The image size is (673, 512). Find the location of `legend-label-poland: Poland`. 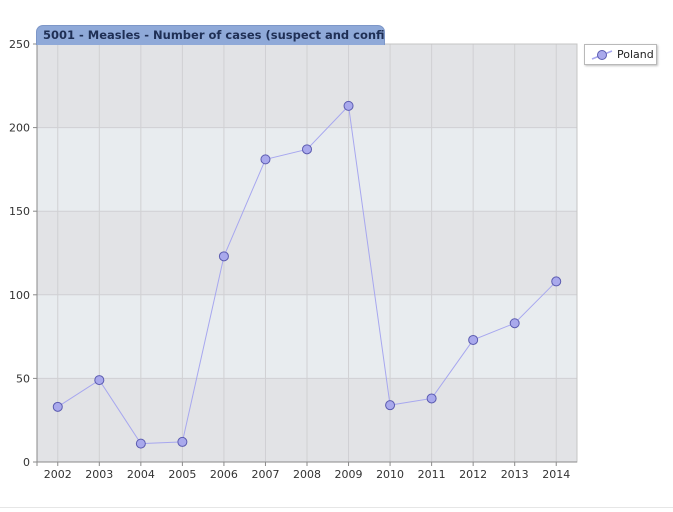

legend-label-poland: Poland is located at coordinates (635, 54).